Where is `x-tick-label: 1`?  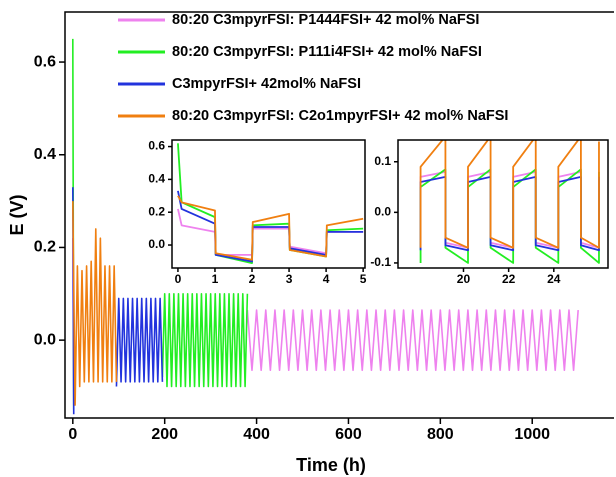
x-tick-label: 1 is located at coordinates (215, 279).